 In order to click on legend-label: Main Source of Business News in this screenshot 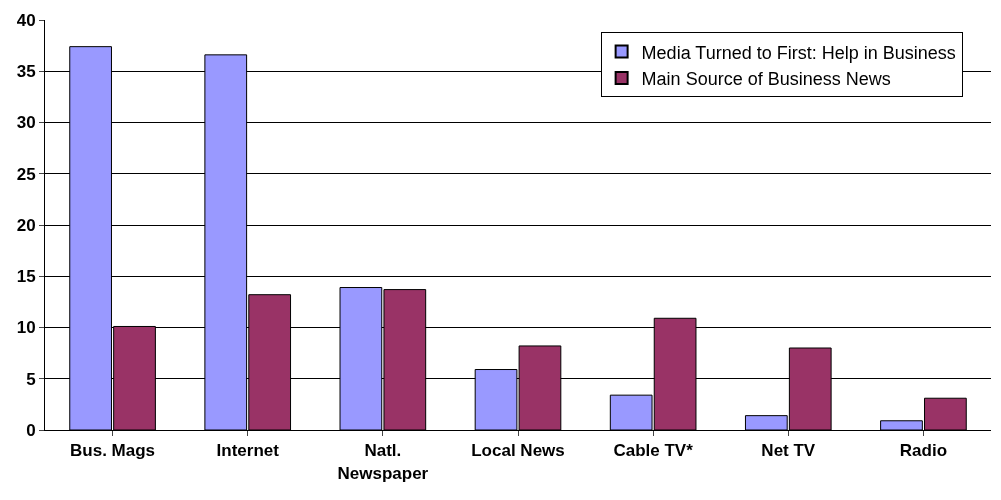, I will do `click(766, 78)`.